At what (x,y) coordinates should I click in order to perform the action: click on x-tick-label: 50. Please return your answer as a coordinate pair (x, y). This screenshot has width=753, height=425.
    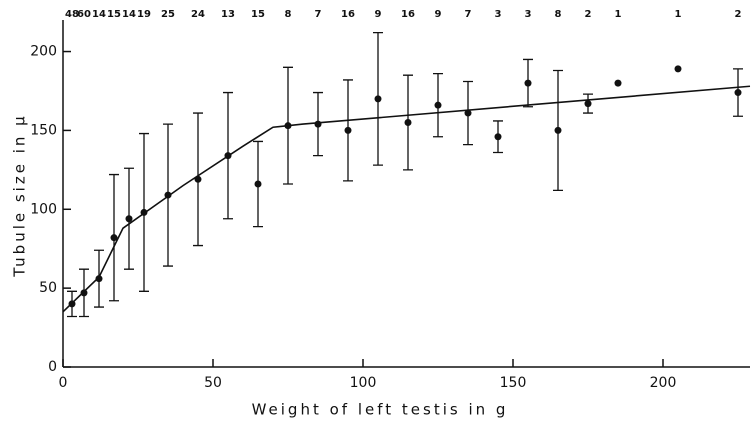
    Looking at the image, I should click on (213, 383).